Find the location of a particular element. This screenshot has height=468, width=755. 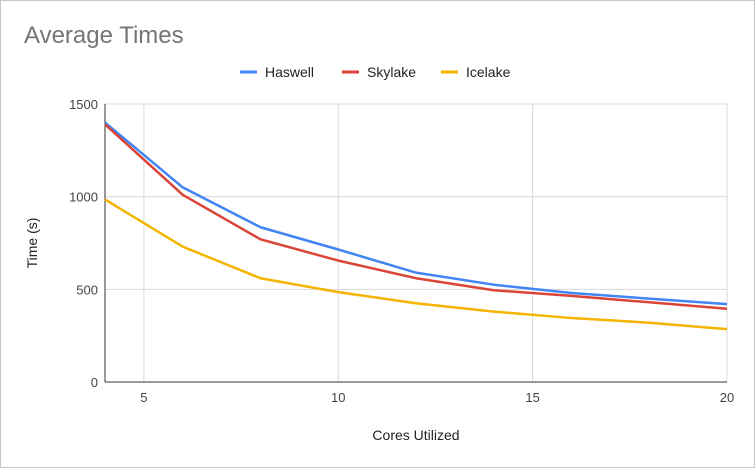

legend: Haswell Skylake Icelake is located at coordinates (375, 72).